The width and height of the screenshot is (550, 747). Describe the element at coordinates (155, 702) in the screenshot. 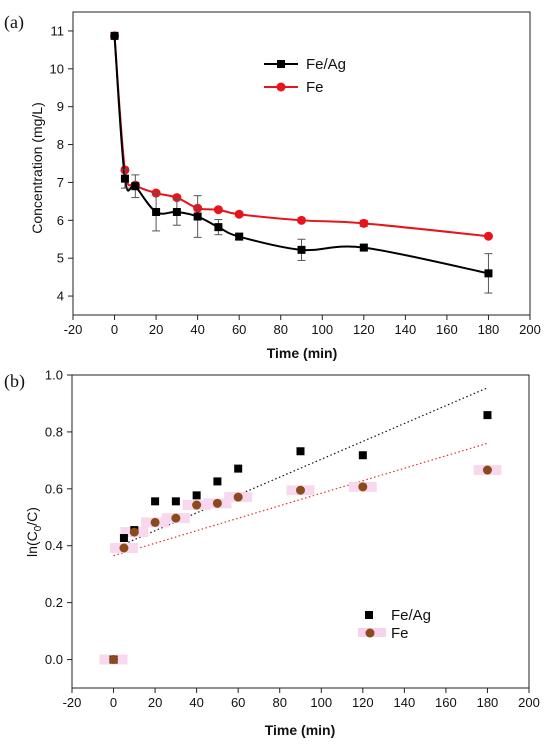

I see `panel-b-x-tick-label: 20` at that location.